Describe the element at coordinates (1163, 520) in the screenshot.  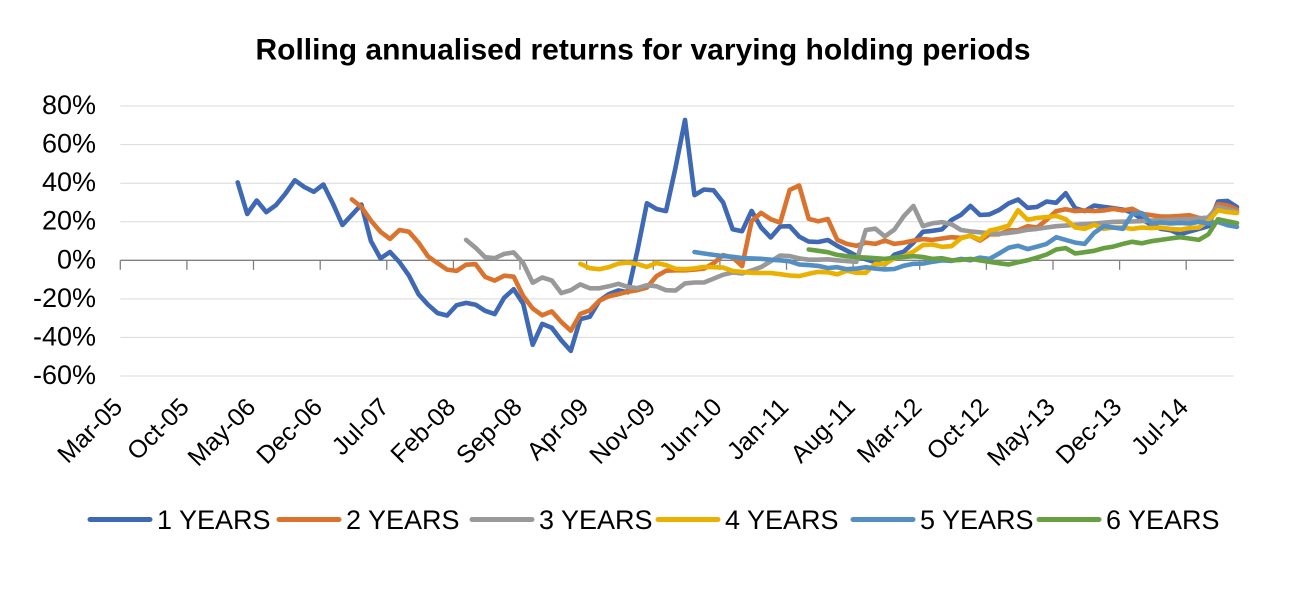
I see `svg-text: 6 YEARS` at that location.